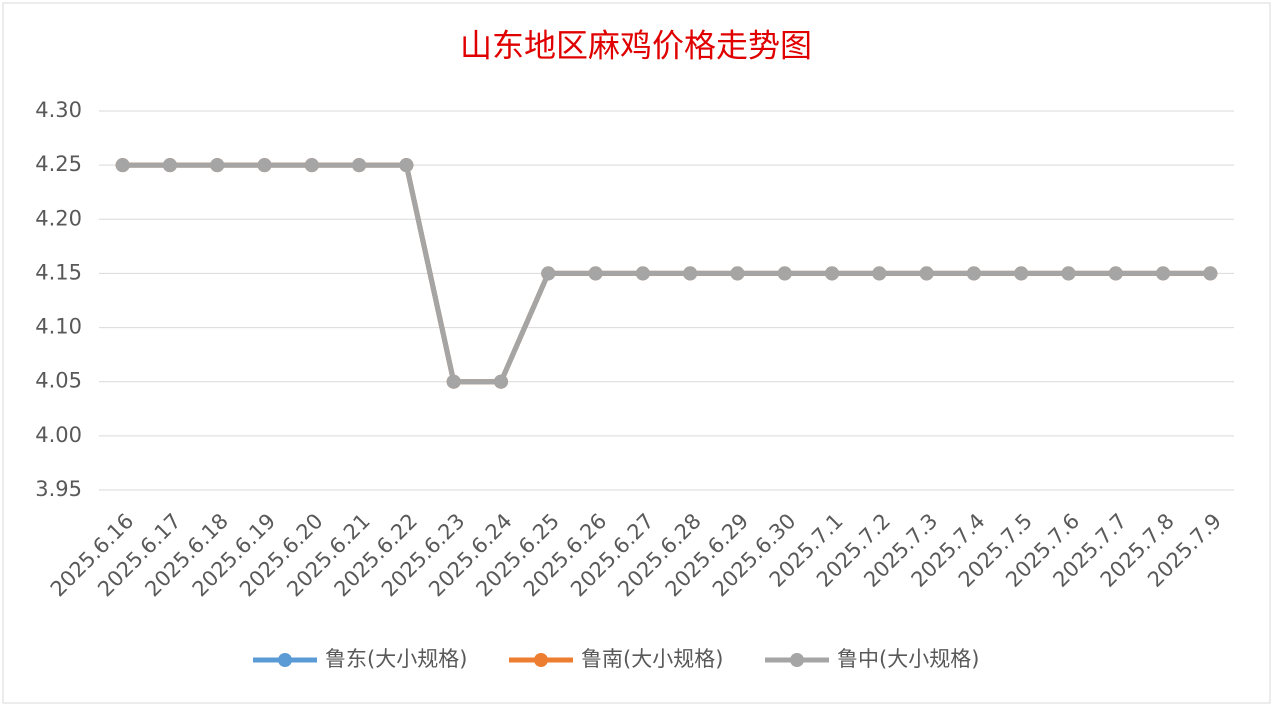 The height and width of the screenshot is (709, 1273). Describe the element at coordinates (652, 659) in the screenshot. I see `legend-label: 鲁南(大小规格)` at that location.